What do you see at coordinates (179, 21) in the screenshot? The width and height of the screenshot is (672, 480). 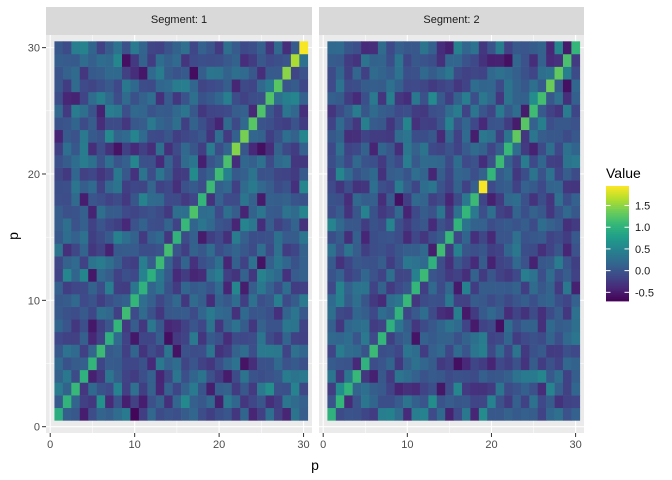 I see `facet-strip` at bounding box center [179, 21].